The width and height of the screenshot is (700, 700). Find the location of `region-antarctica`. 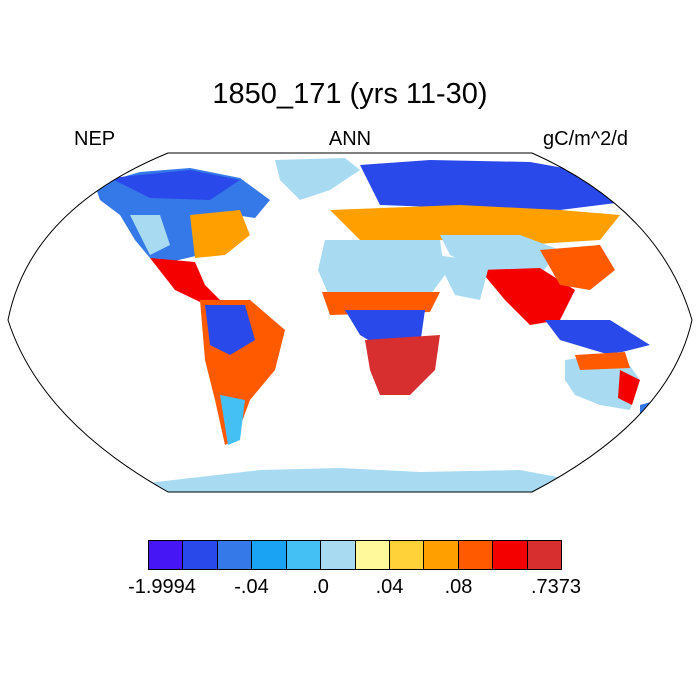

region-antarctica is located at coordinates (365, 480).